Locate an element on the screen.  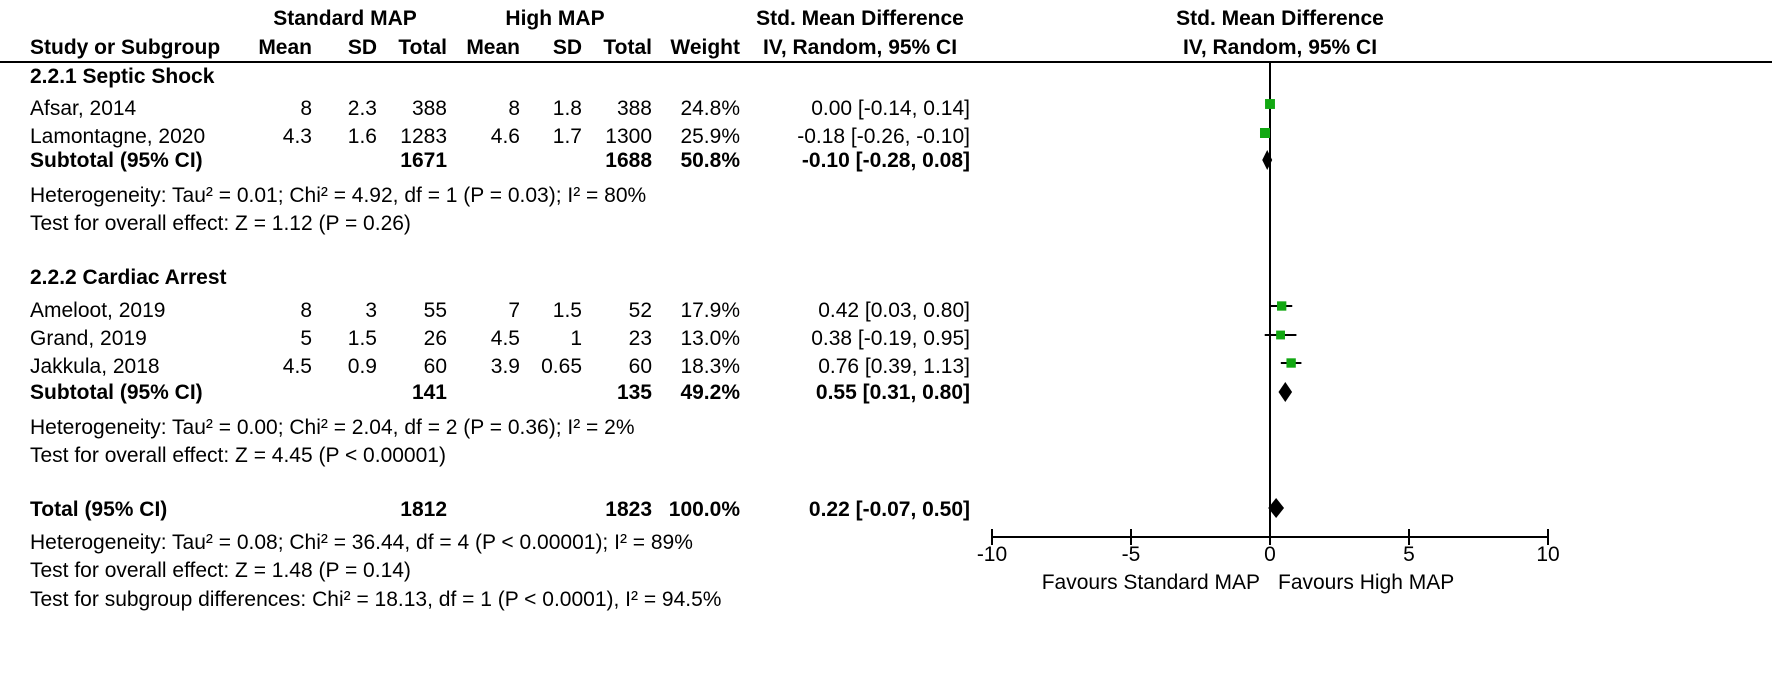
col-study-header: Study or Subgroup is located at coordinates (125, 47).